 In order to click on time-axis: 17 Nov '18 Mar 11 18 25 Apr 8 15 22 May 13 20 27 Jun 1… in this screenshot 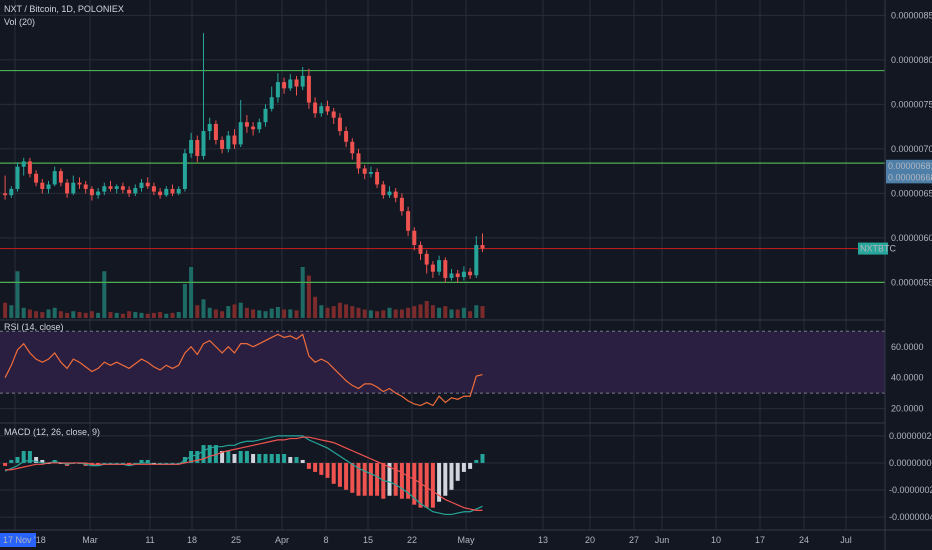, I will do `click(426, 540)`.